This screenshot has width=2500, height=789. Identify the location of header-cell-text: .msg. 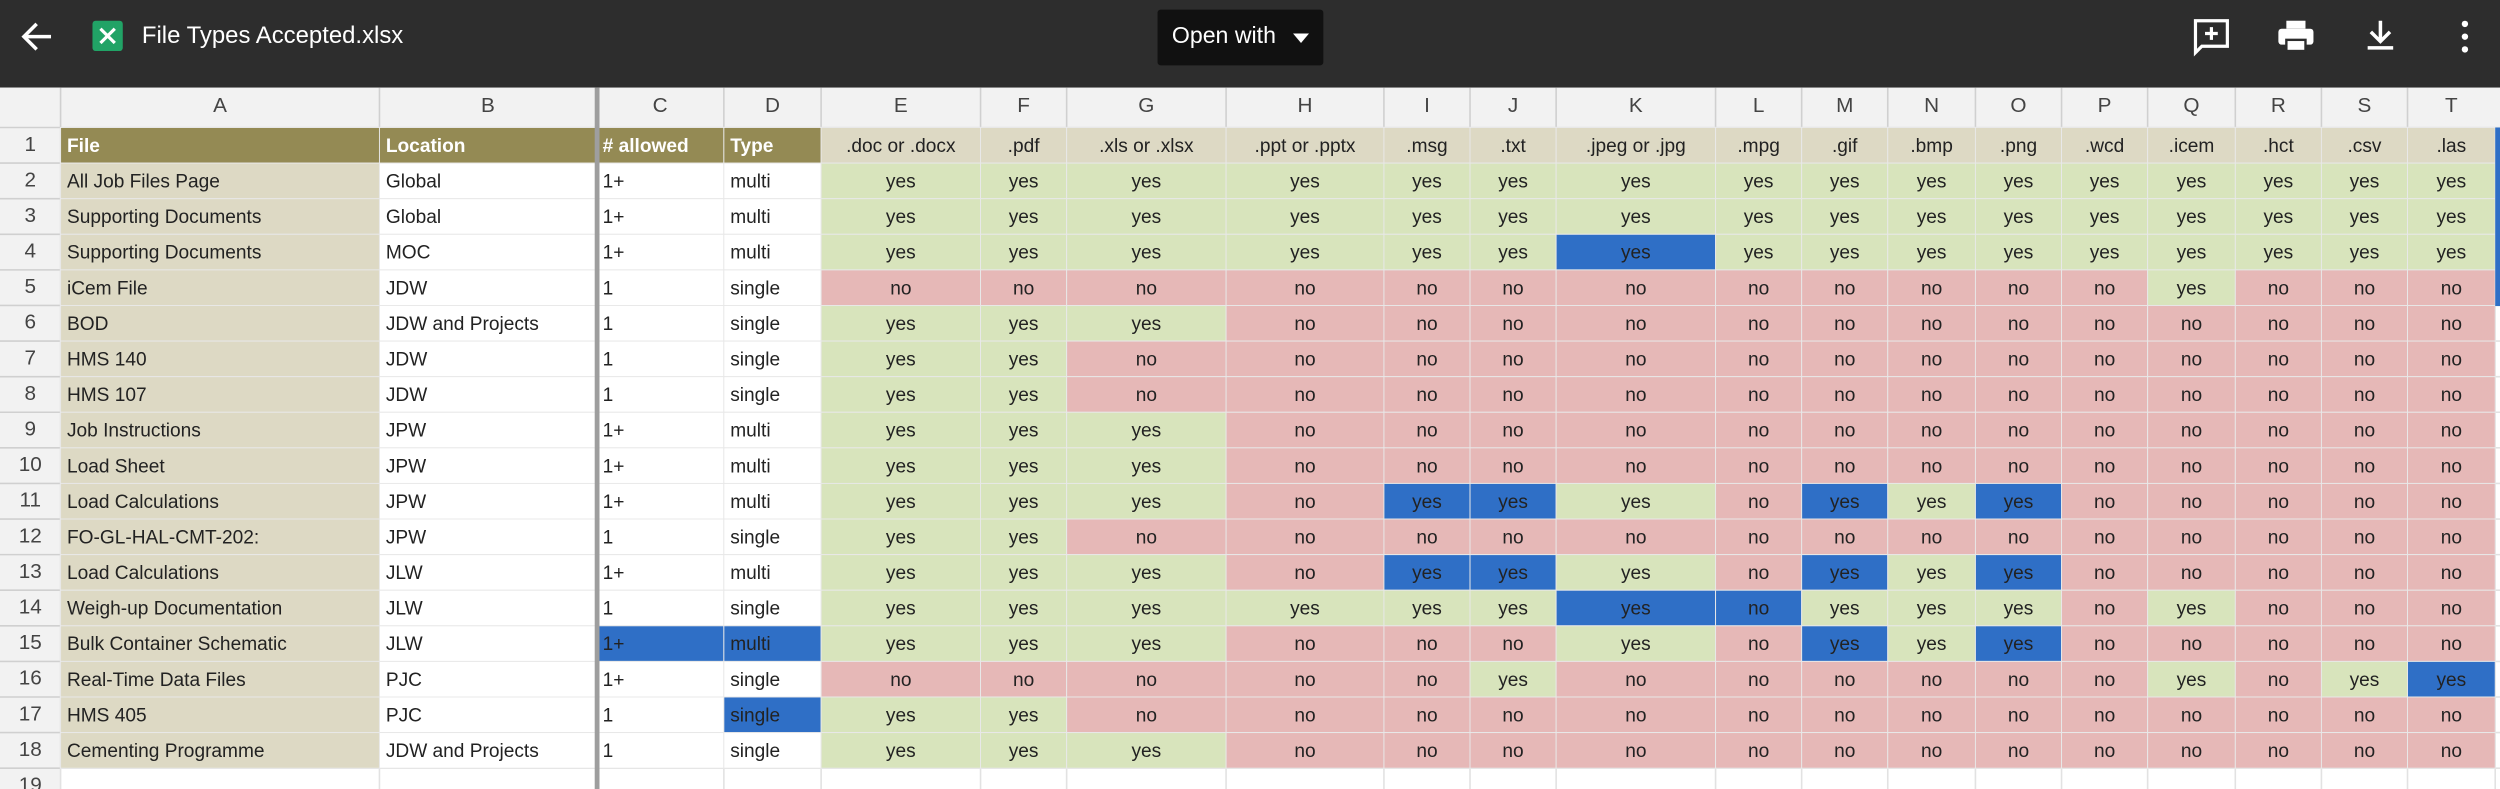
(1426, 146).